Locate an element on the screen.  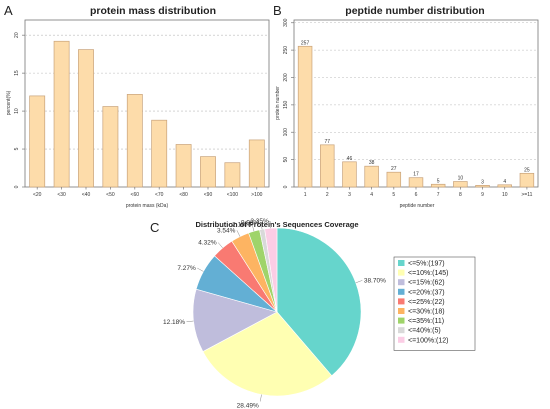
chart-b-xtick-label: 8 is located at coordinates (460, 195).